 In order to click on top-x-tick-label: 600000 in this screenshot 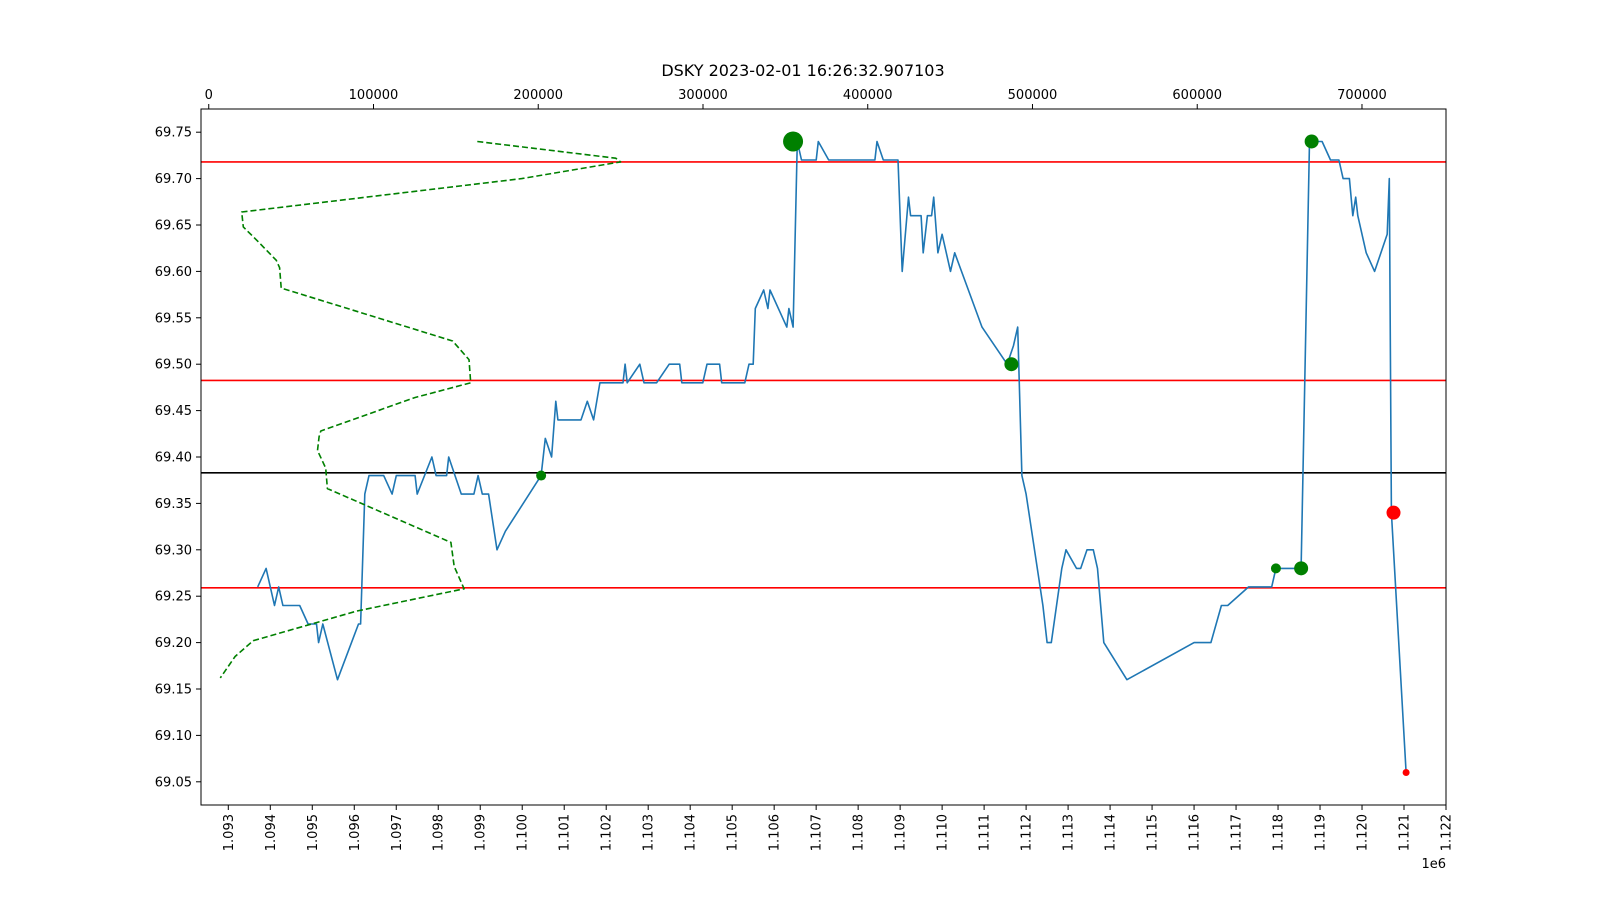, I will do `click(1197, 95)`.